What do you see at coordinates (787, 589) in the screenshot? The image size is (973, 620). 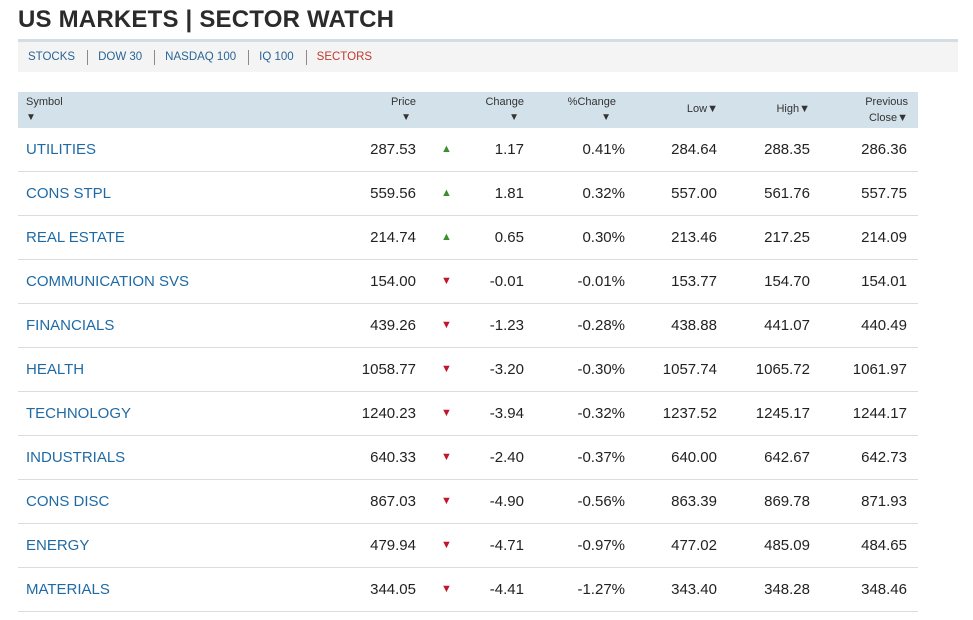 I see `cell-high: 348.28` at bounding box center [787, 589].